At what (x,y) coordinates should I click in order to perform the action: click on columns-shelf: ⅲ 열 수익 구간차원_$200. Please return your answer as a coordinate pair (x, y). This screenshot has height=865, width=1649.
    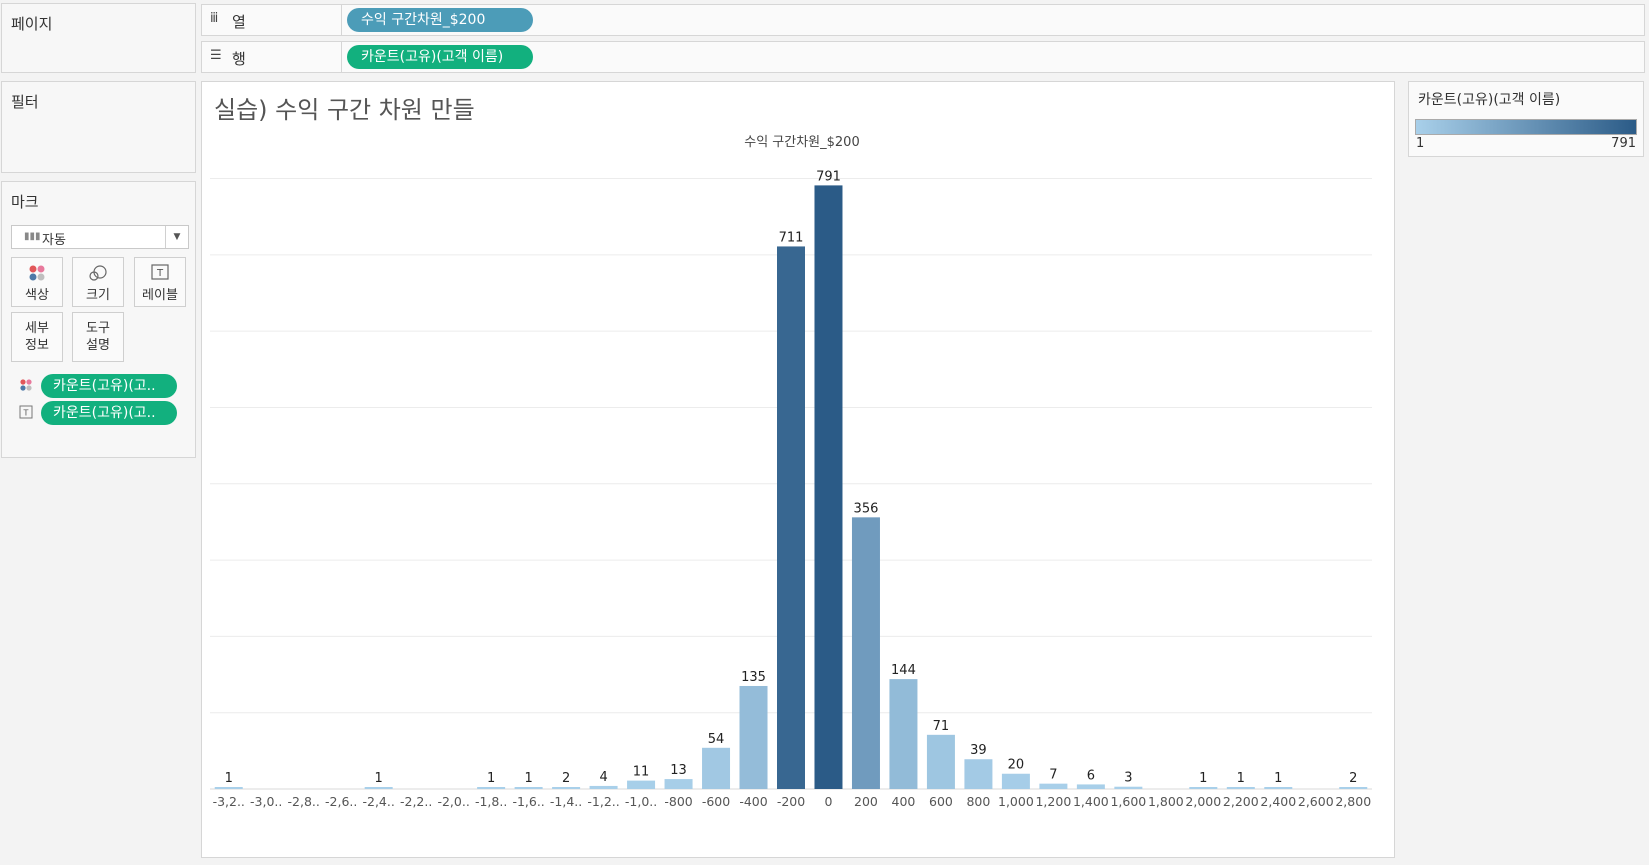
    Looking at the image, I should click on (923, 20).